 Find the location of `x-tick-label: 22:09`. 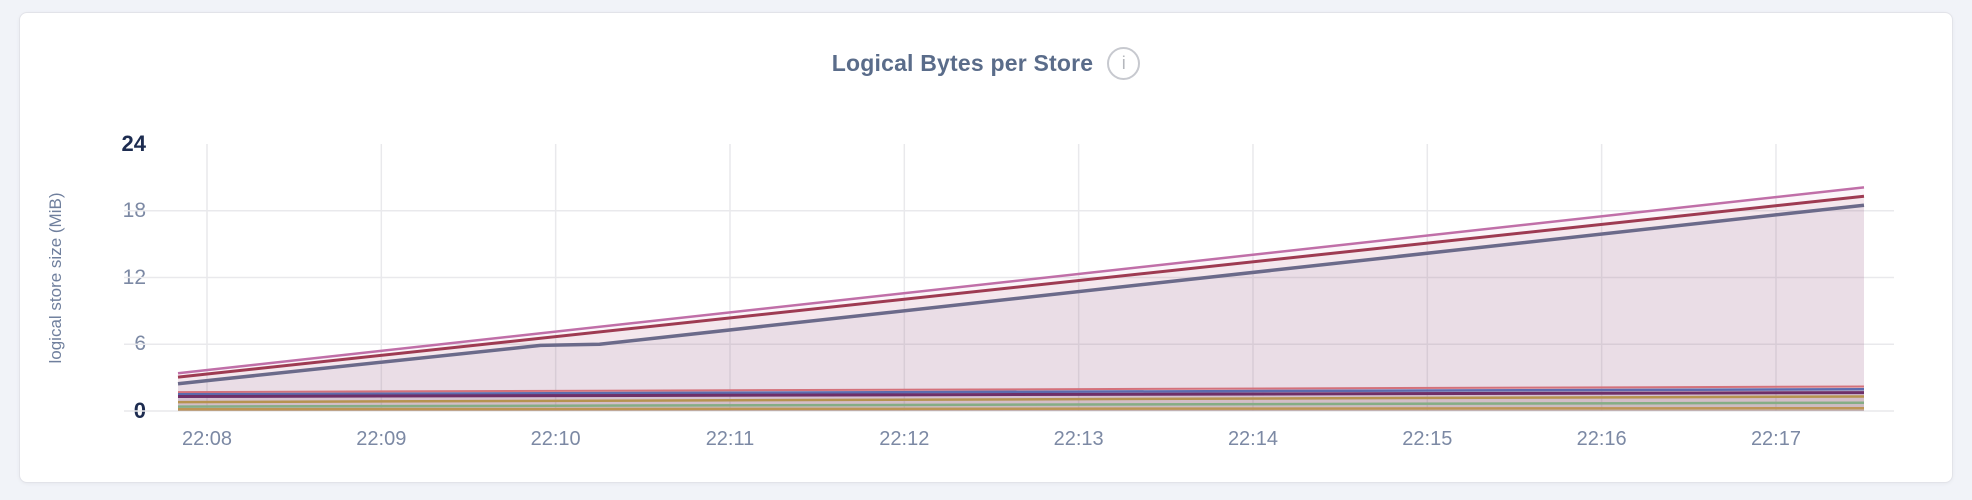

x-tick-label: 22:09 is located at coordinates (381, 439).